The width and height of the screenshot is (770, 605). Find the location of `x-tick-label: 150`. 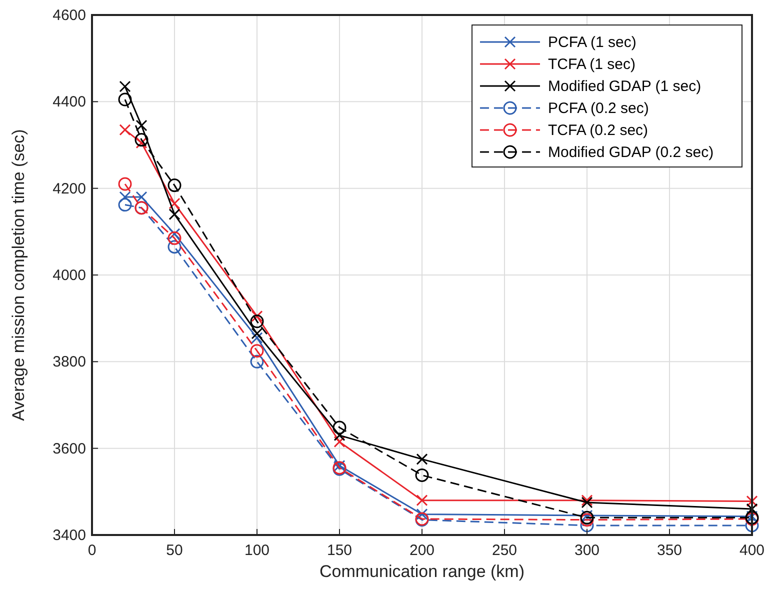

x-tick-label: 150 is located at coordinates (339, 550).